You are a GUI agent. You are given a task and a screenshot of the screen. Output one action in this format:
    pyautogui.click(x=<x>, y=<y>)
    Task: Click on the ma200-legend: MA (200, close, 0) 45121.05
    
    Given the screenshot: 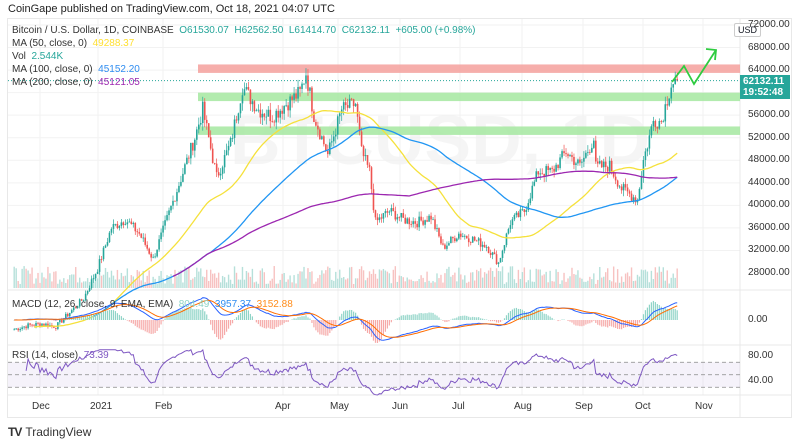 What is the action you would take?
    pyautogui.click(x=244, y=82)
    